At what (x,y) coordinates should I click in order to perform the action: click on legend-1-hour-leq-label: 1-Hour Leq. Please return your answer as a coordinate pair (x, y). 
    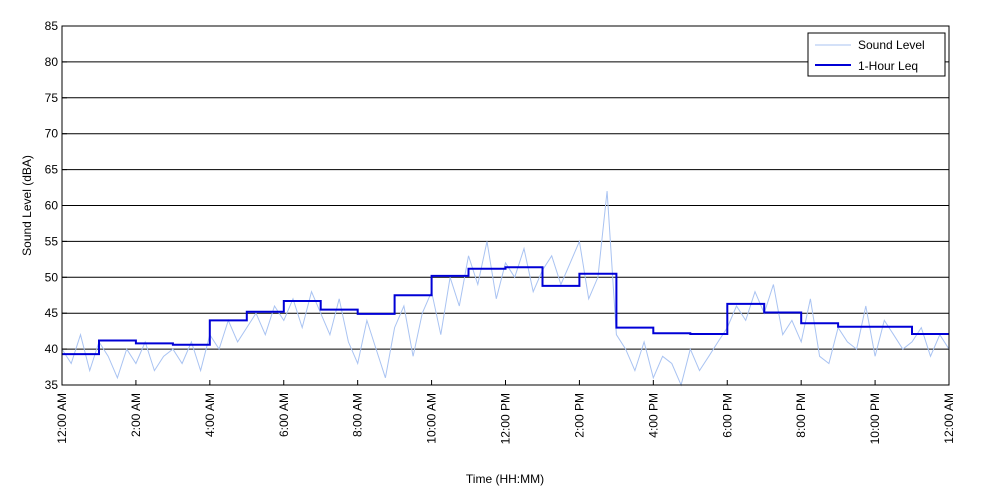
    Looking at the image, I should click on (888, 66).